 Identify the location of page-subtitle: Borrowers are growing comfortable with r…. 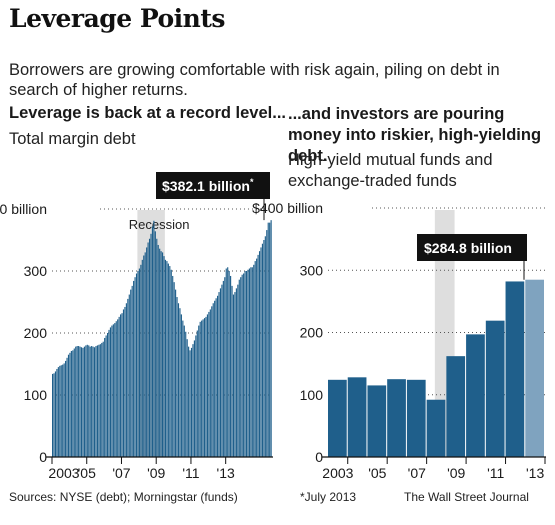
(254, 80).